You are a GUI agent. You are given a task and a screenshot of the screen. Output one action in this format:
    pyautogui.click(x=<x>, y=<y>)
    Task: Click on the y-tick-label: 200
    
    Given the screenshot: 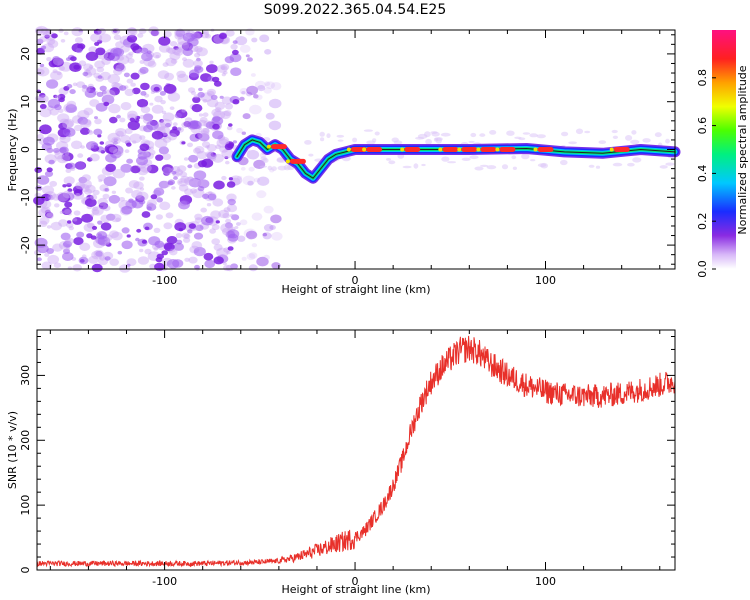 What is the action you would take?
    pyautogui.click(x=25, y=440)
    